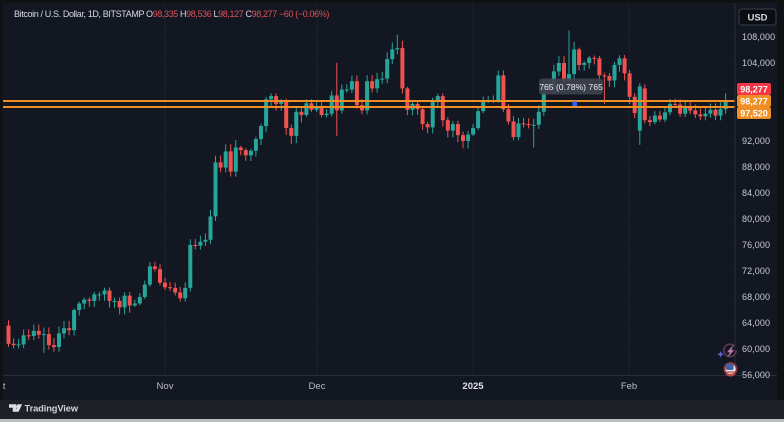 The image size is (784, 422). Describe the element at coordinates (756, 375) in the screenshot. I see `svg-text: 56,000` at that location.